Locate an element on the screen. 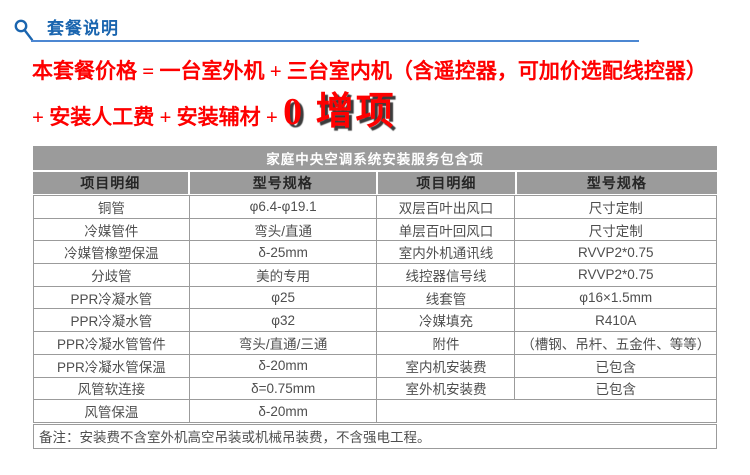 The height and width of the screenshot is (475, 750). table-cell: 风管软连接 is located at coordinates (111, 388).